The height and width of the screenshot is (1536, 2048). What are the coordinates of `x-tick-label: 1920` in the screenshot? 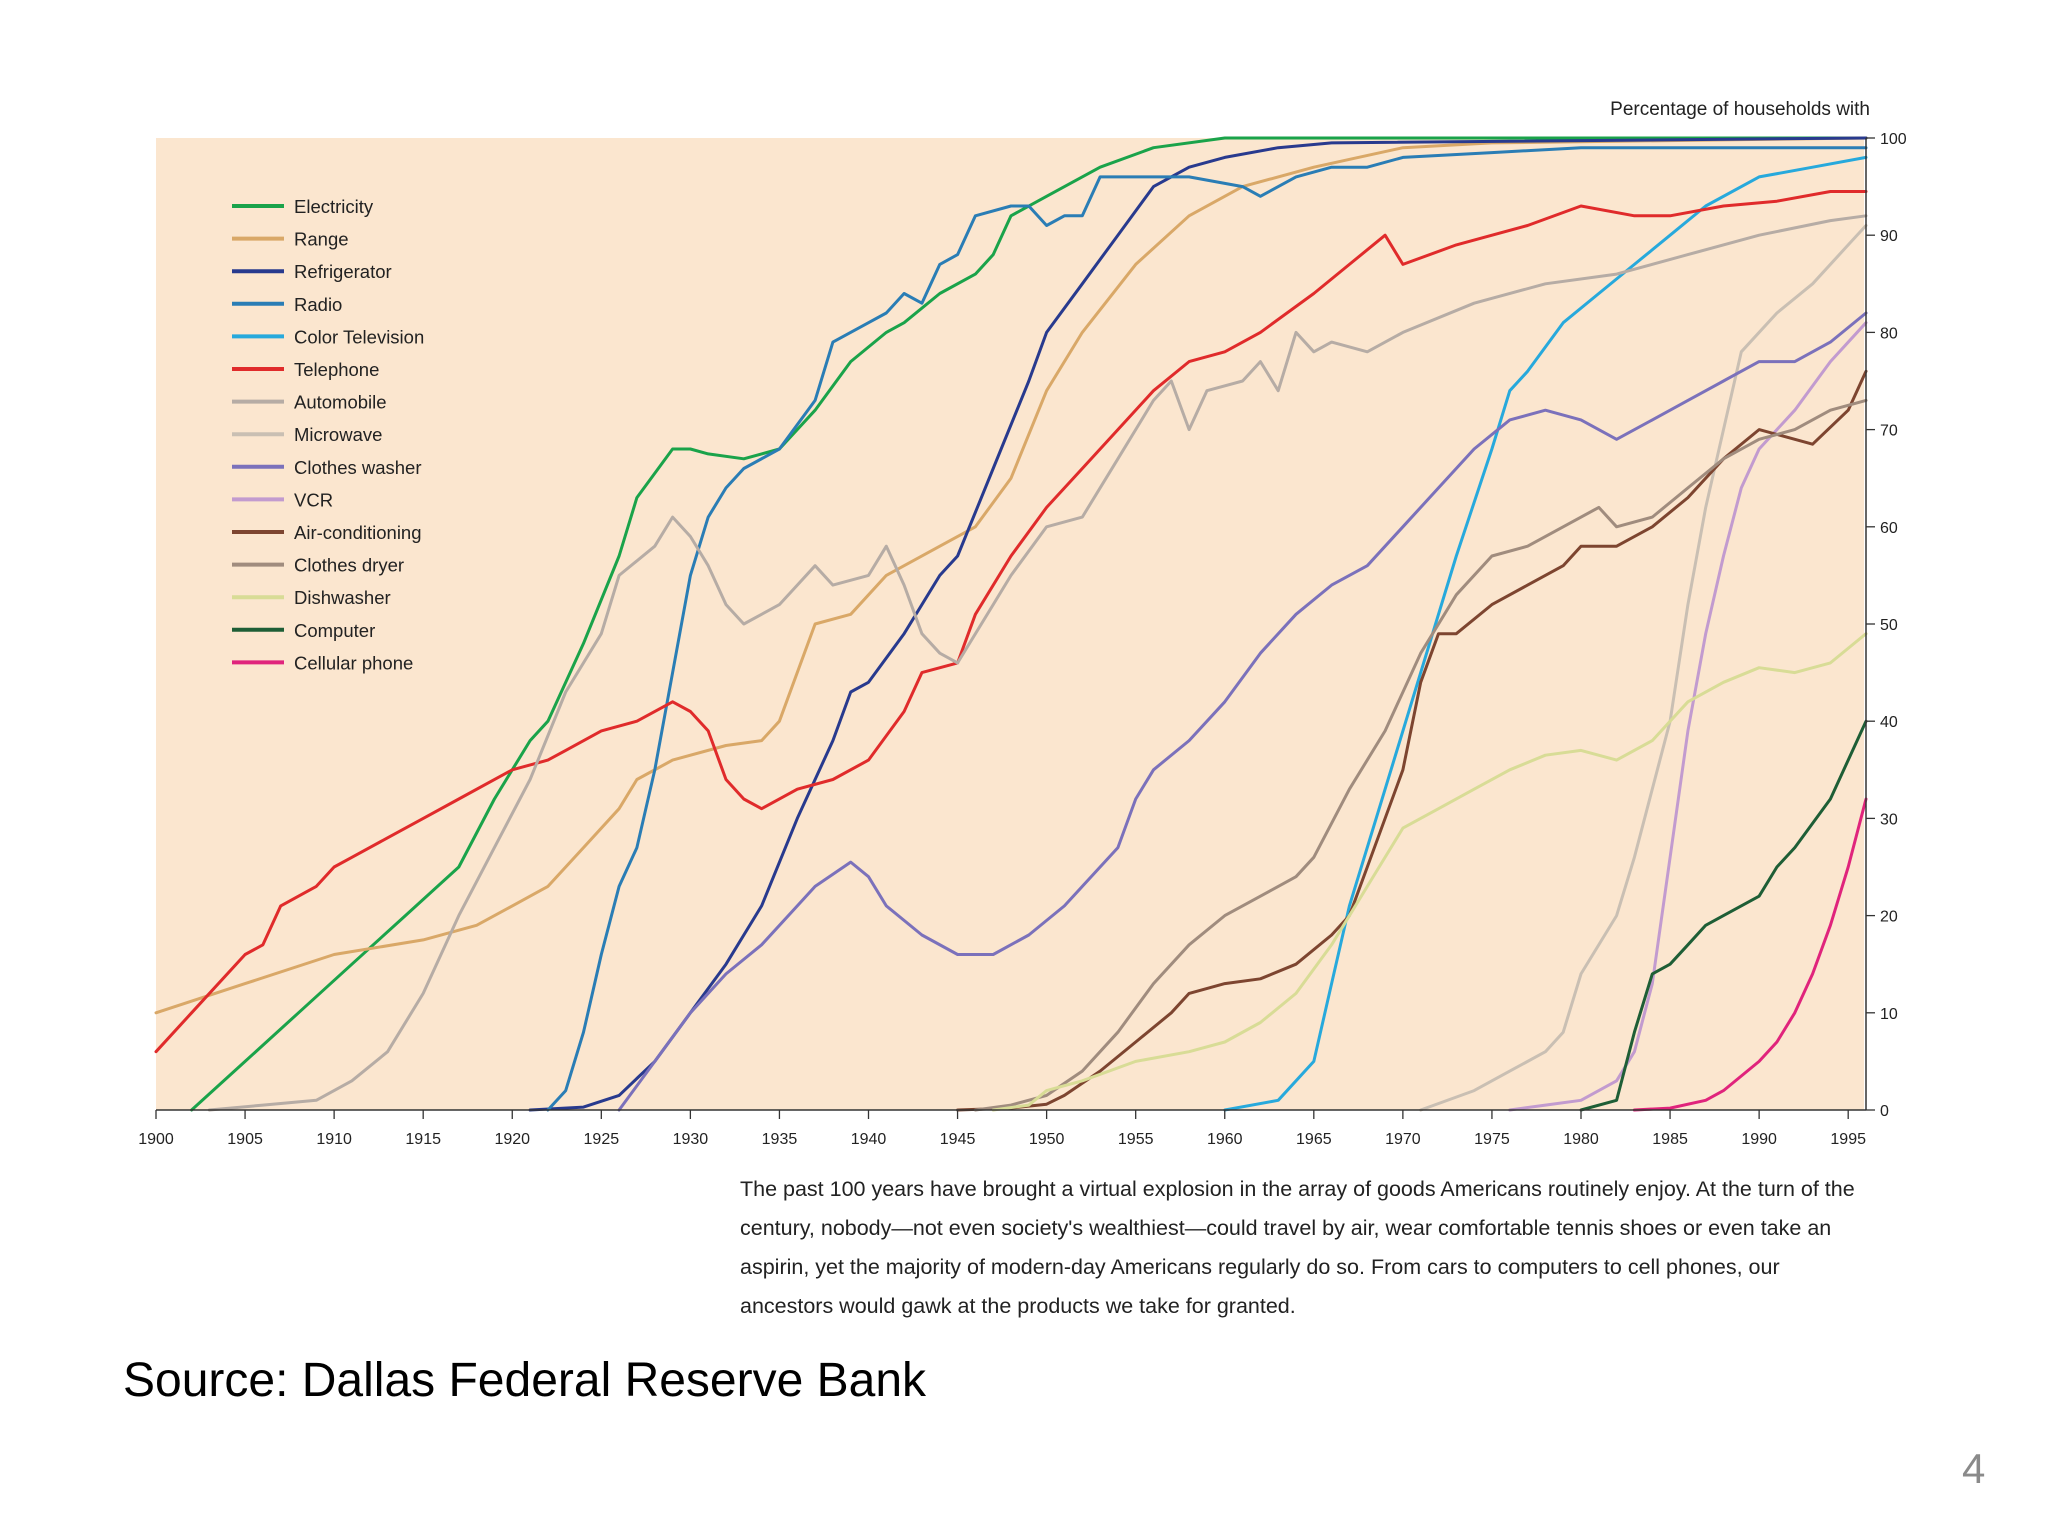 It's located at (512, 1139).